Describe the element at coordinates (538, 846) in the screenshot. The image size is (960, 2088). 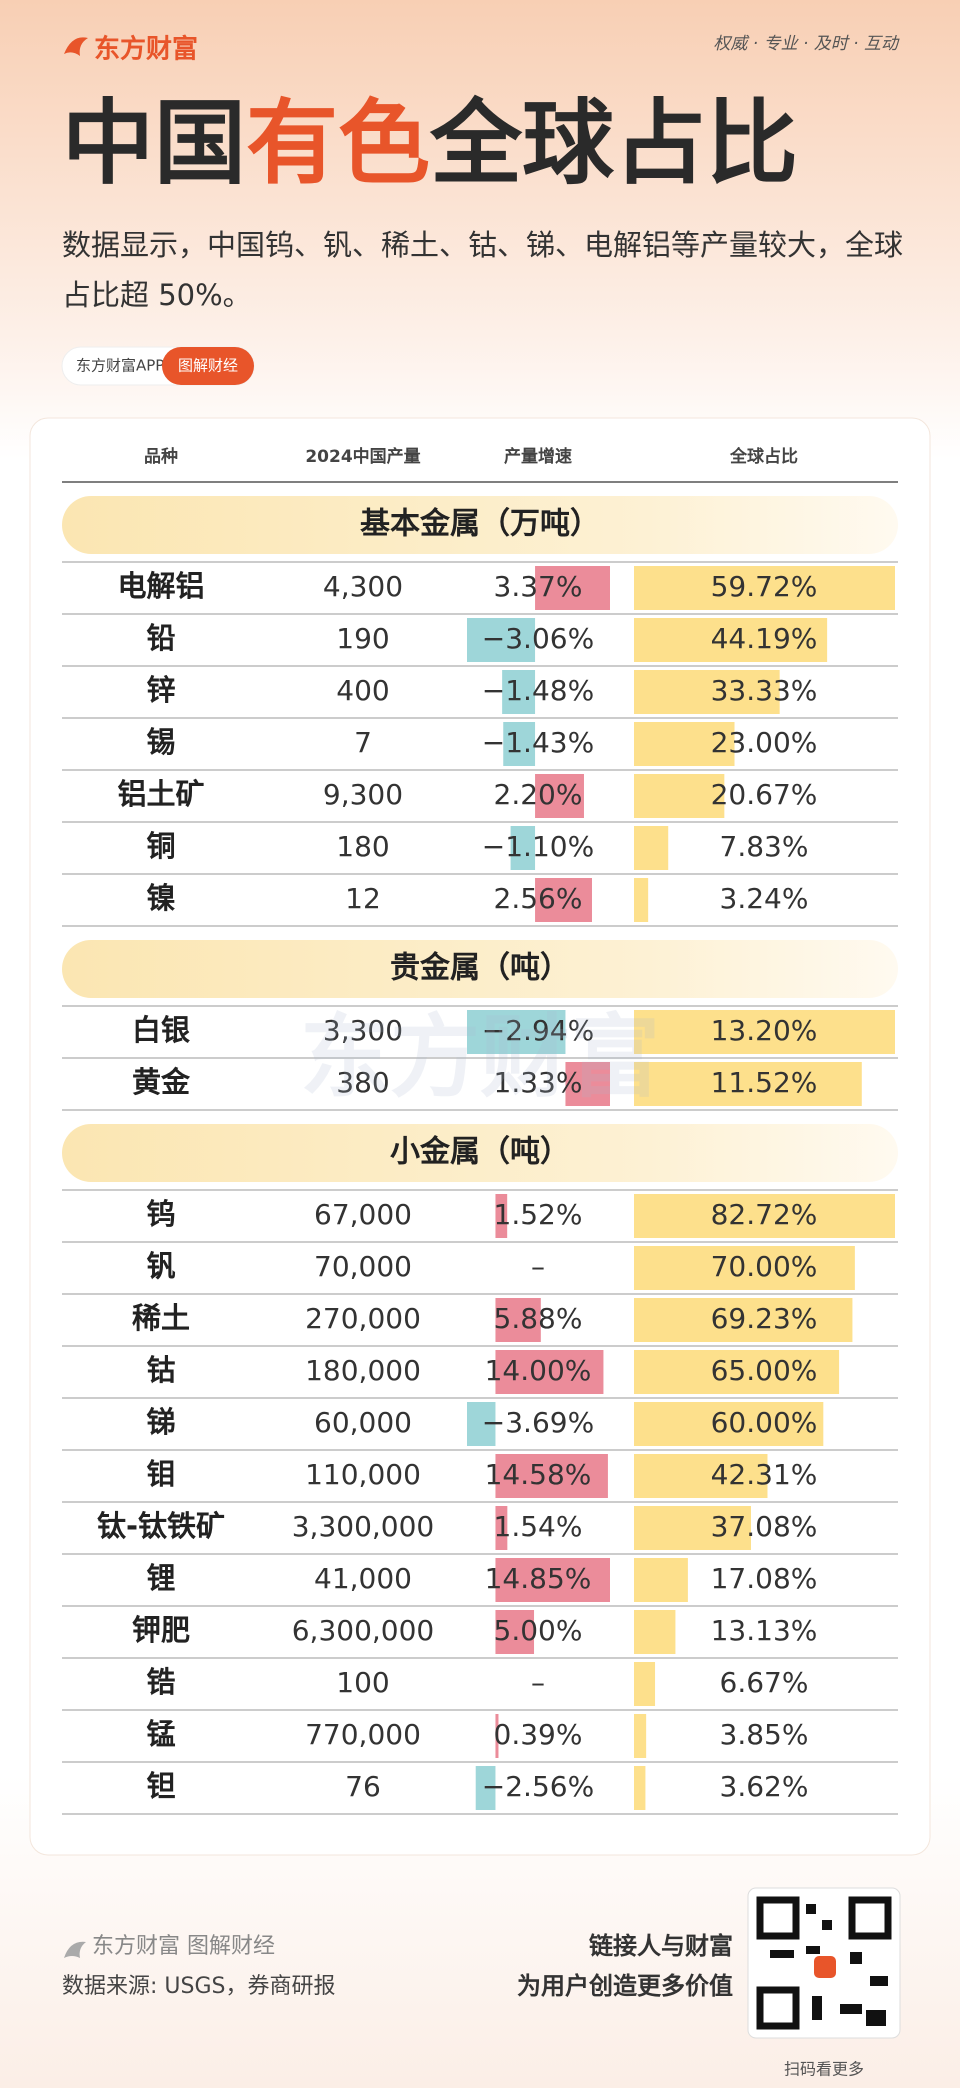
I see `growth-label: −1.10%` at that location.